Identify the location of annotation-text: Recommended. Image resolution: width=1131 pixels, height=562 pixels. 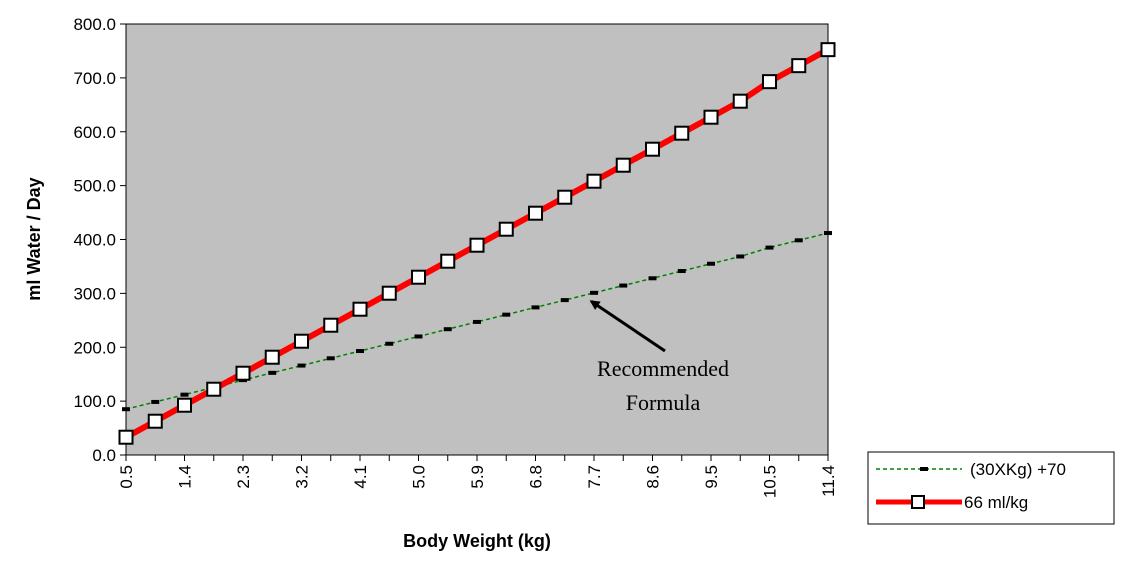
(663, 368).